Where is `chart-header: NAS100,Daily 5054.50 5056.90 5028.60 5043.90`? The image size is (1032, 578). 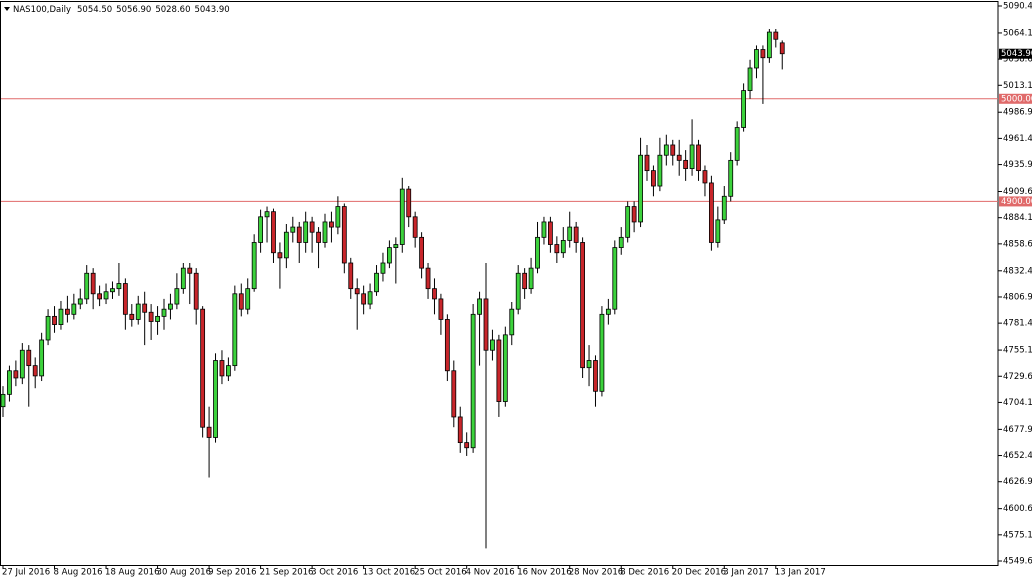
chart-header: NAS100,Daily 5054.50 5056.90 5028.60 5043.90 is located at coordinates (121, 10).